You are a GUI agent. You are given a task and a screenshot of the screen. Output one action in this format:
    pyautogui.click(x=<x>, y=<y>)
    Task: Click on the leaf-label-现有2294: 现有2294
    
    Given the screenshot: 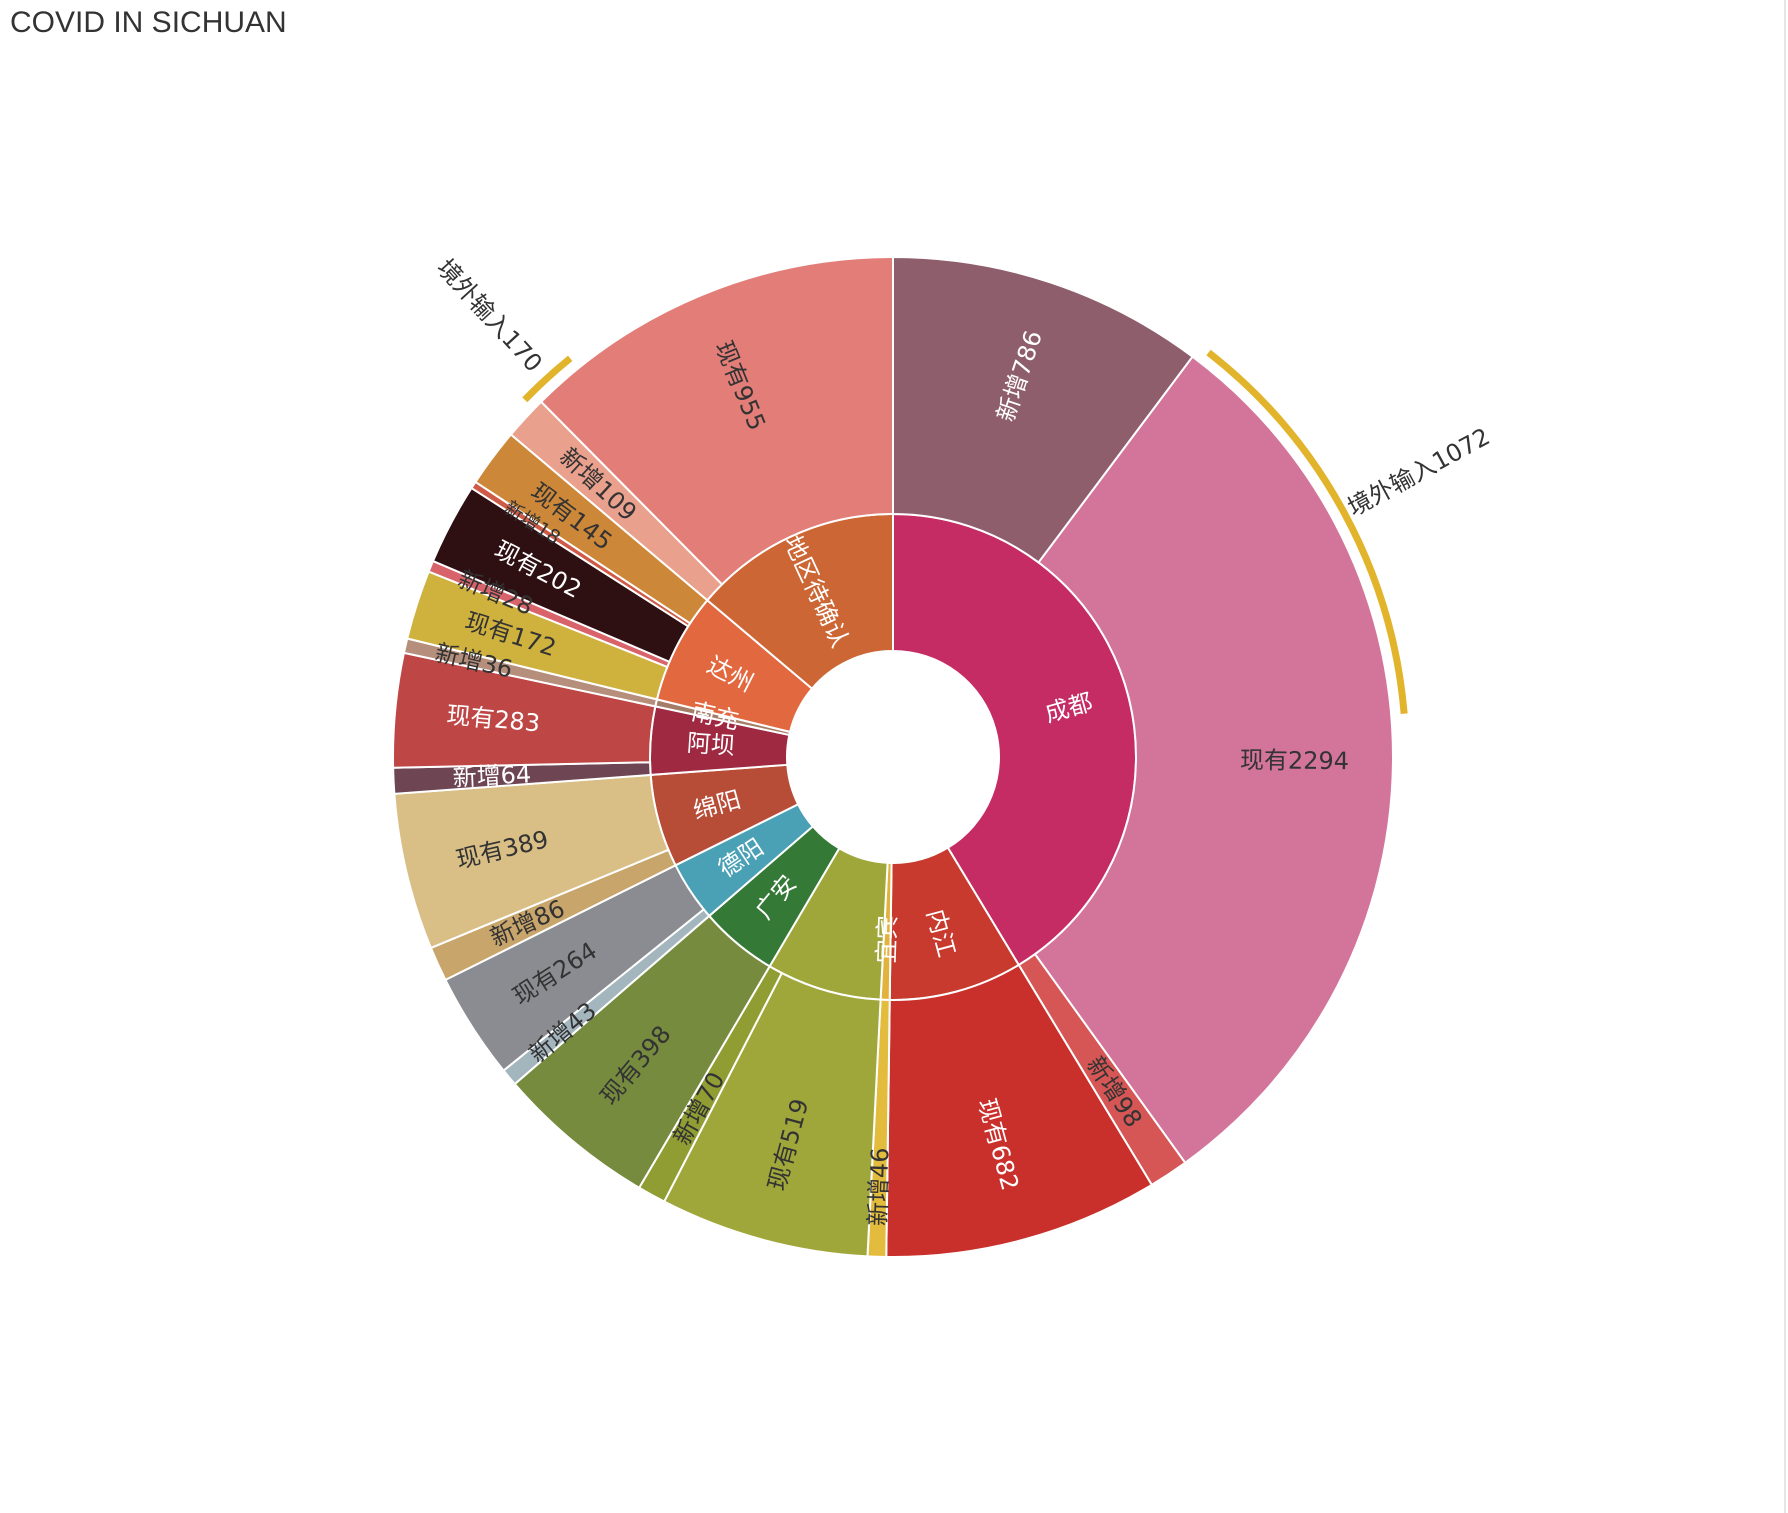 What is the action you would take?
    pyautogui.click(x=1294, y=760)
    